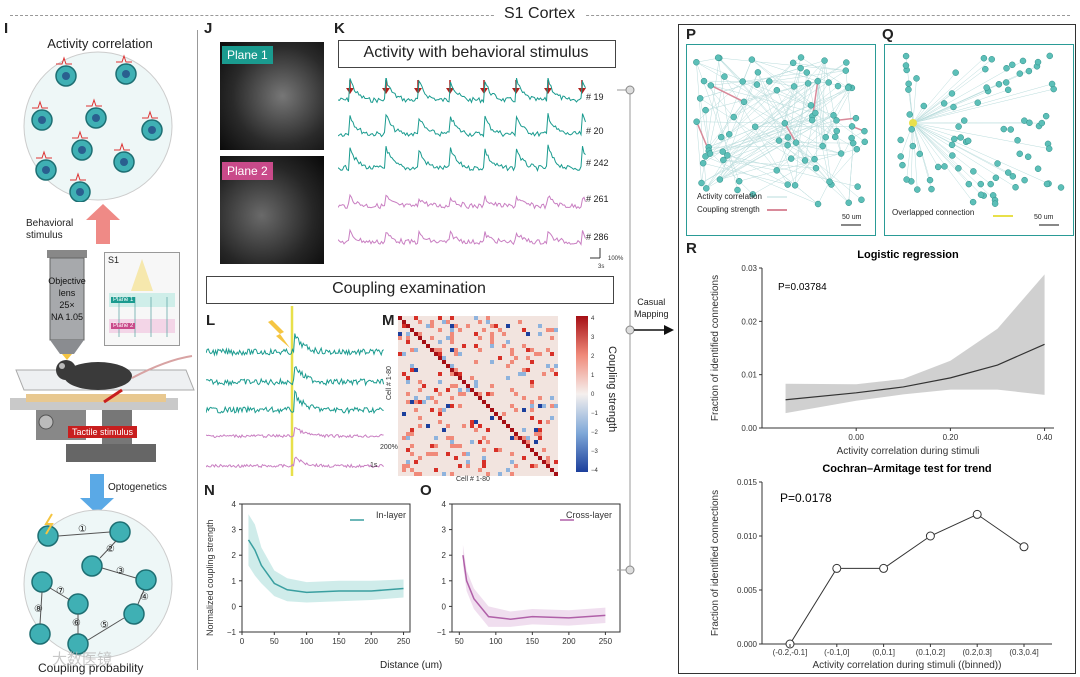 The image size is (1080, 677). What do you see at coordinates (473, 479) in the screenshot?
I see `m-xlabel: Cell # 1-80` at bounding box center [473, 479].